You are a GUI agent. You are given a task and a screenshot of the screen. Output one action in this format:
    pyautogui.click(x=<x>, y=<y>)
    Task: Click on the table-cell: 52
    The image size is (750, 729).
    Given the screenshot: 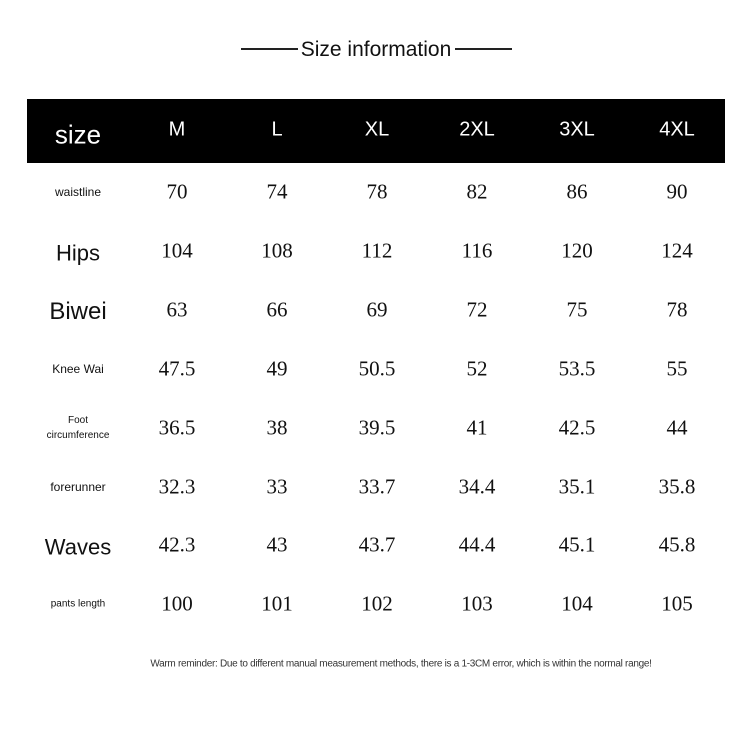 What is the action you would take?
    pyautogui.click(x=477, y=368)
    